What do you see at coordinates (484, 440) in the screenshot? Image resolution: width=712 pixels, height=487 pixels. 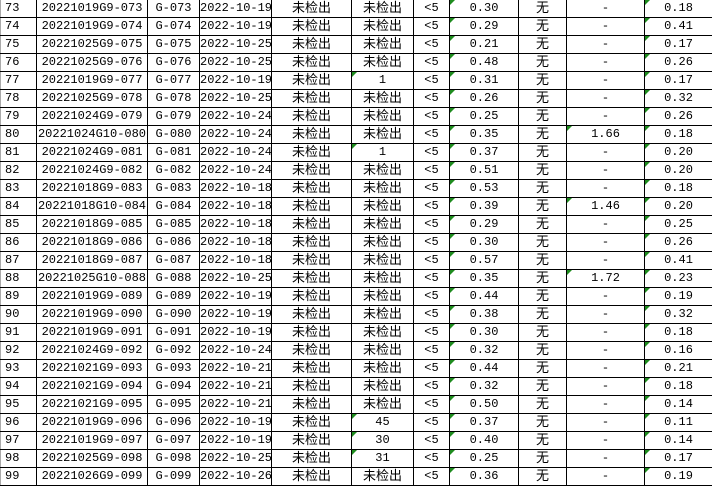 I see `cell-value-d: 0.40` at bounding box center [484, 440].